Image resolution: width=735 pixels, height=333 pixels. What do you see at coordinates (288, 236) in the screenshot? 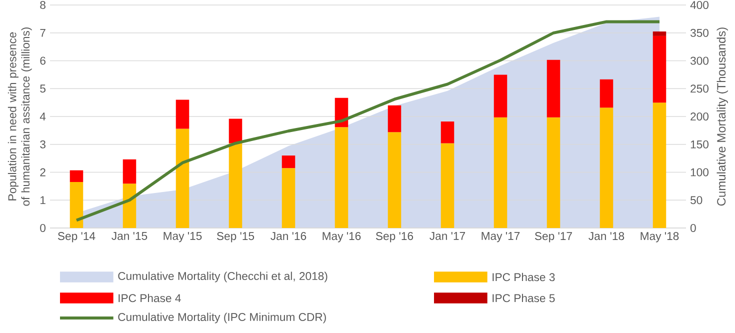
I see `x-tick-label: Jan '16` at bounding box center [288, 236].